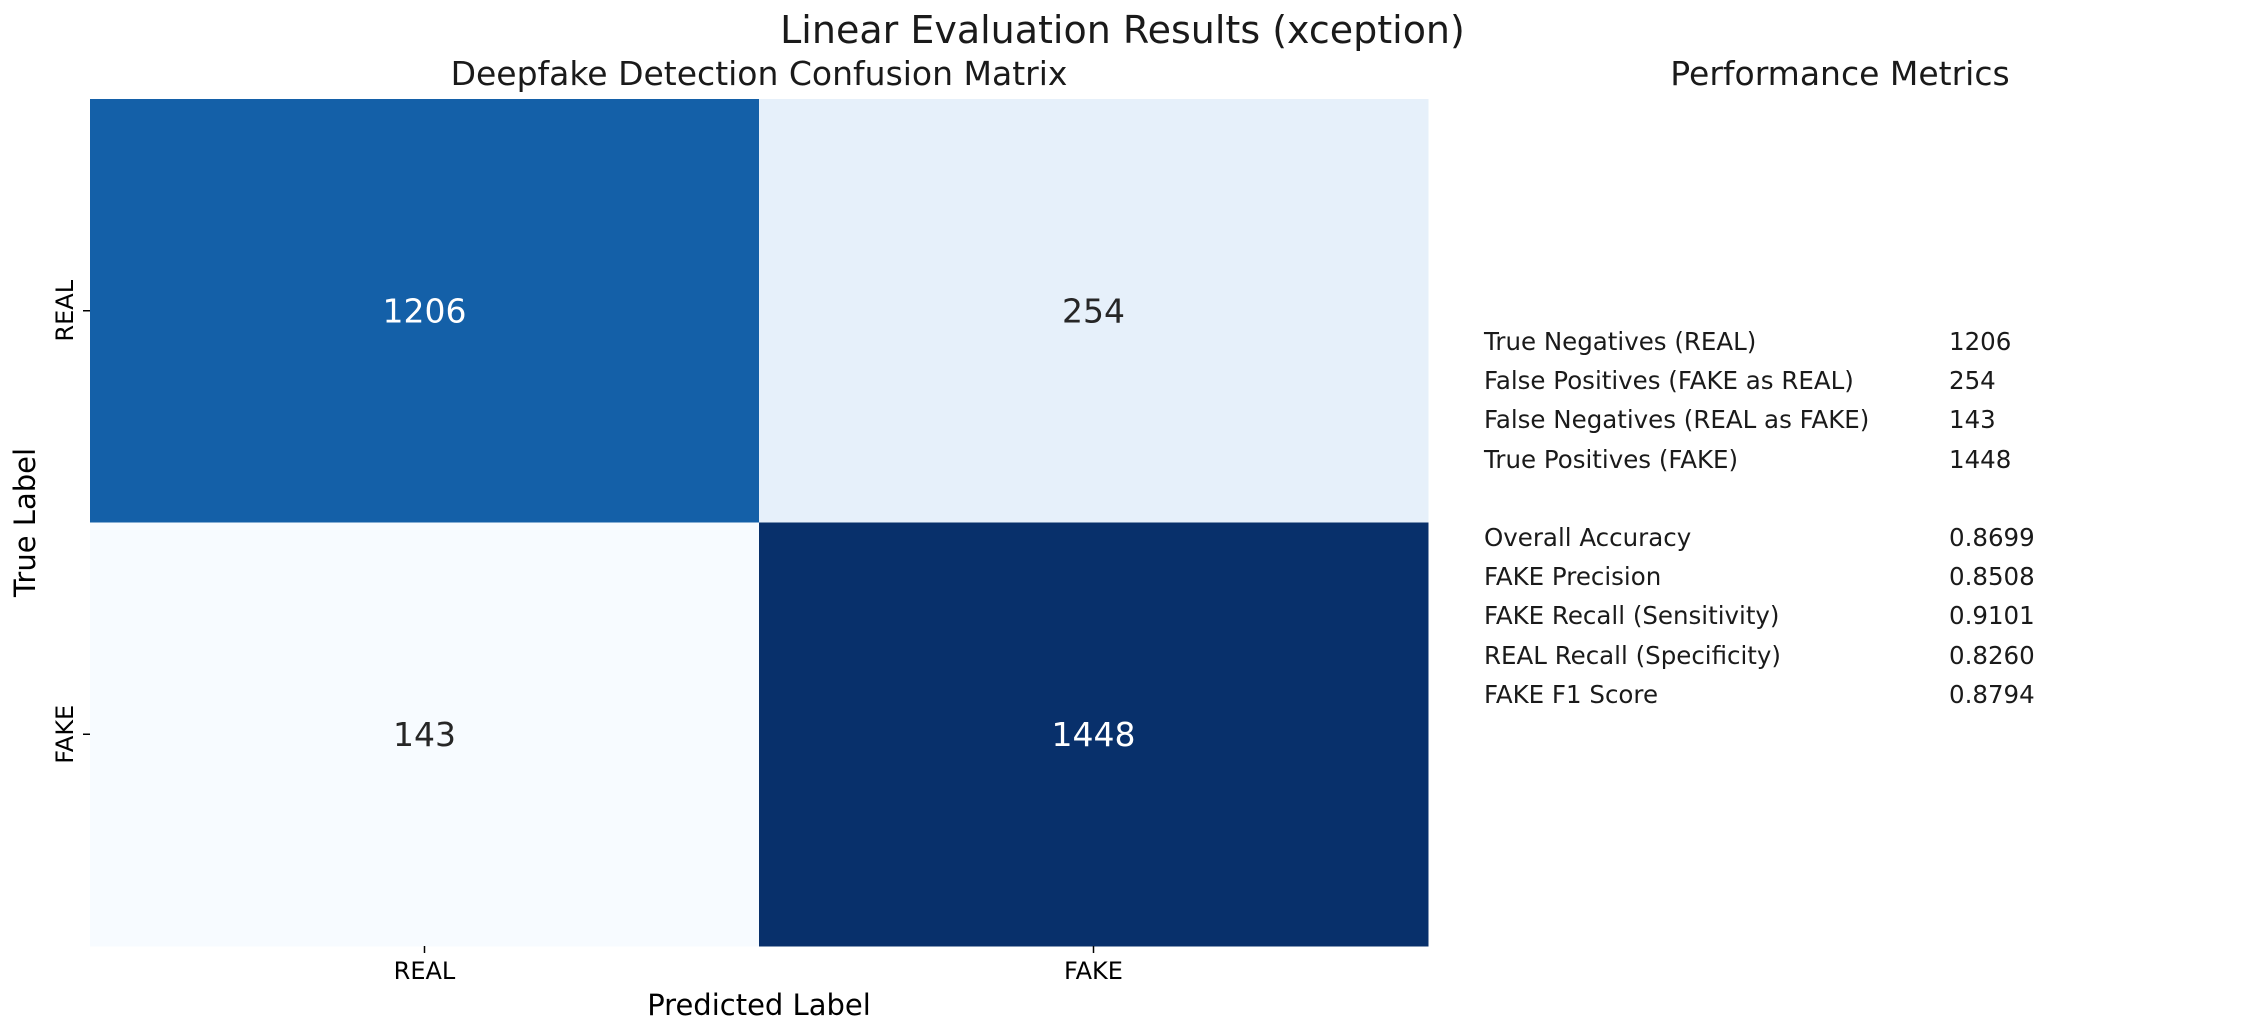 This screenshot has height=1033, width=2245. I want to click on heatmap-cell-real-fake, so click(1094, 311).